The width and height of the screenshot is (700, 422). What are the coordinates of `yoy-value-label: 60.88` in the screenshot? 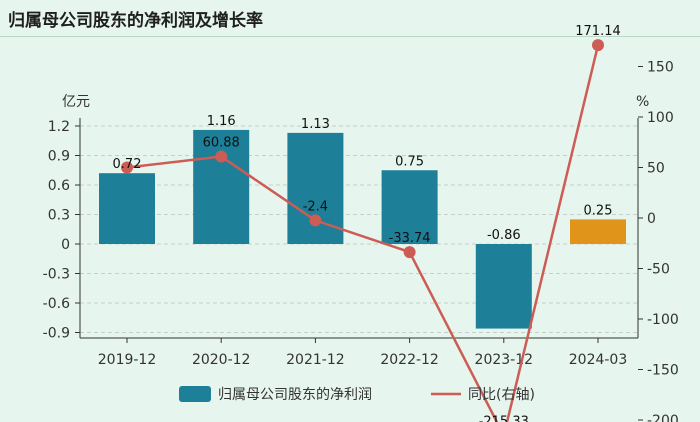 It's located at (221, 143).